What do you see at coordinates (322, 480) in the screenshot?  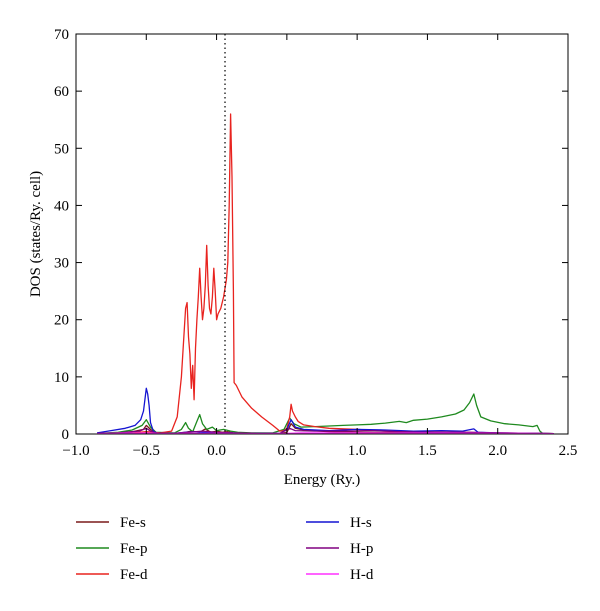 I see `x-axis-label: Energy (Ry.)` at bounding box center [322, 480].